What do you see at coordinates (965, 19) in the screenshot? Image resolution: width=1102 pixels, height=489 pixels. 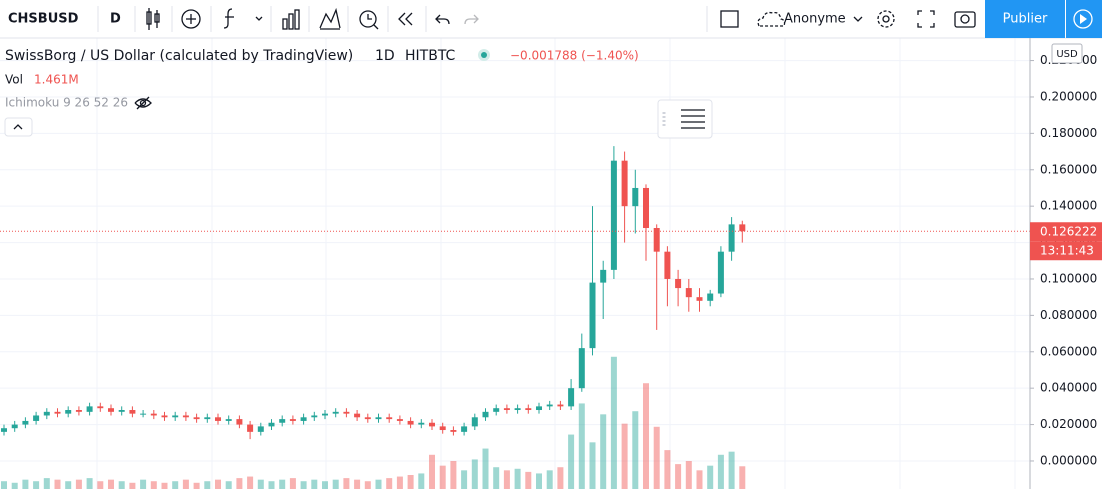 I see `snapshot-icon` at bounding box center [965, 19].